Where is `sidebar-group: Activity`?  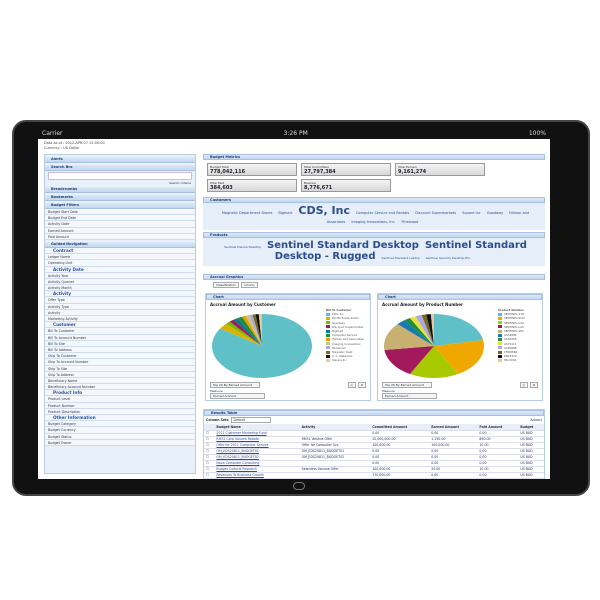
sidebar-group: Activity is located at coordinates (120, 294).